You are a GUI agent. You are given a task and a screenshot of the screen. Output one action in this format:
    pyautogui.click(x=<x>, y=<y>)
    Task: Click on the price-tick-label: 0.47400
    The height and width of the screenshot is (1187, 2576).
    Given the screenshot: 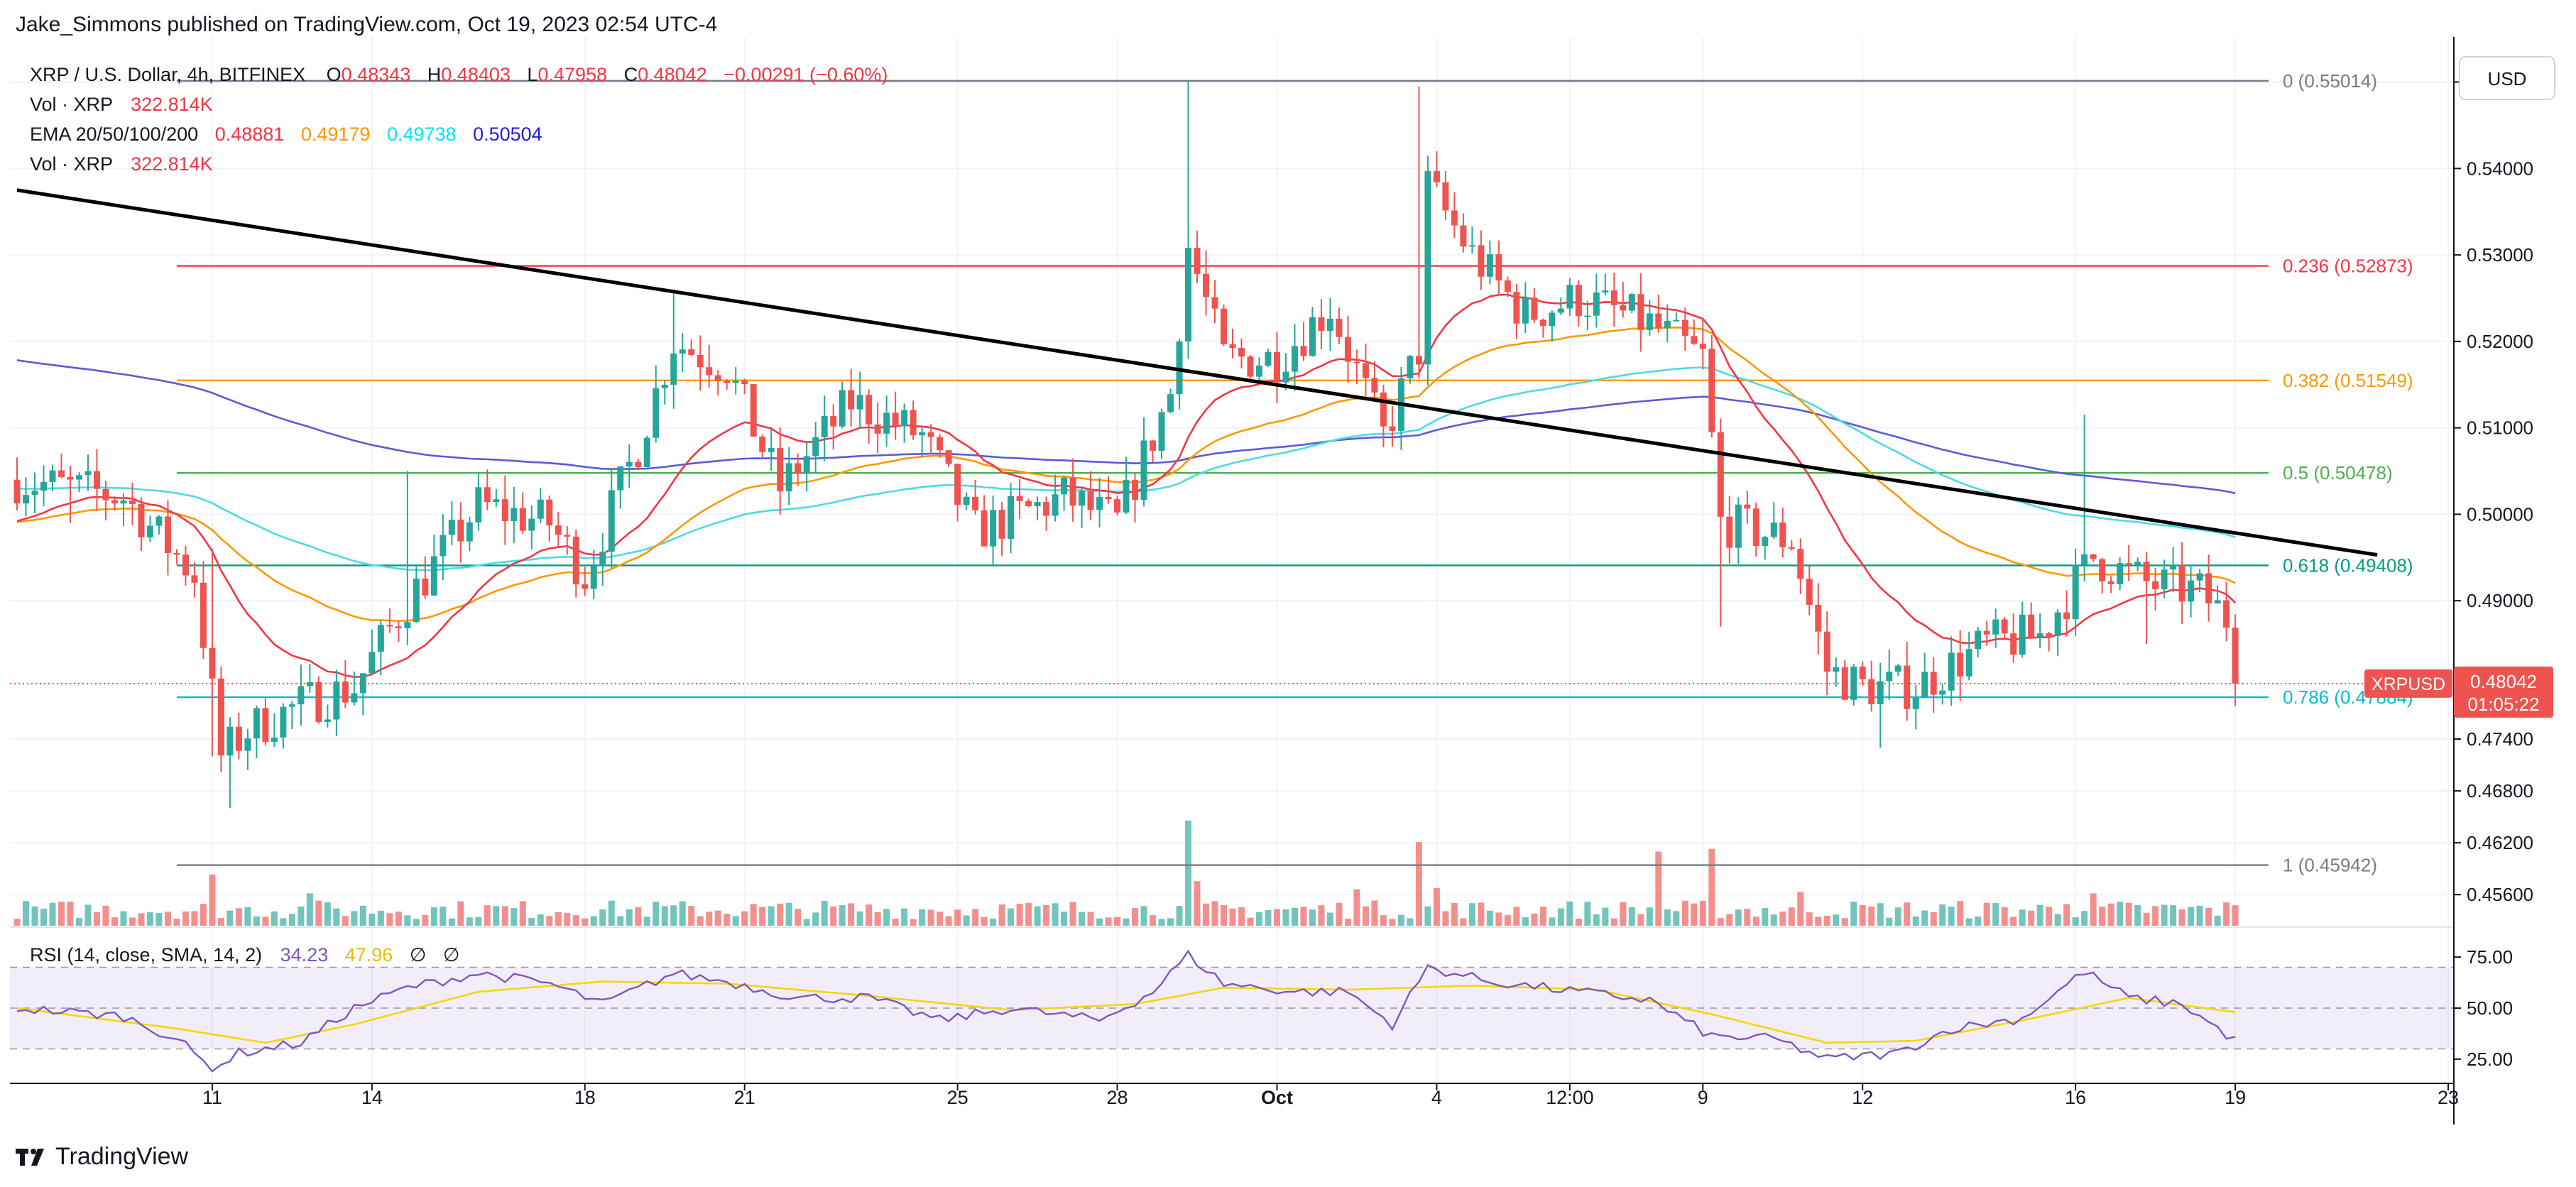 What is the action you would take?
    pyautogui.click(x=2500, y=739)
    